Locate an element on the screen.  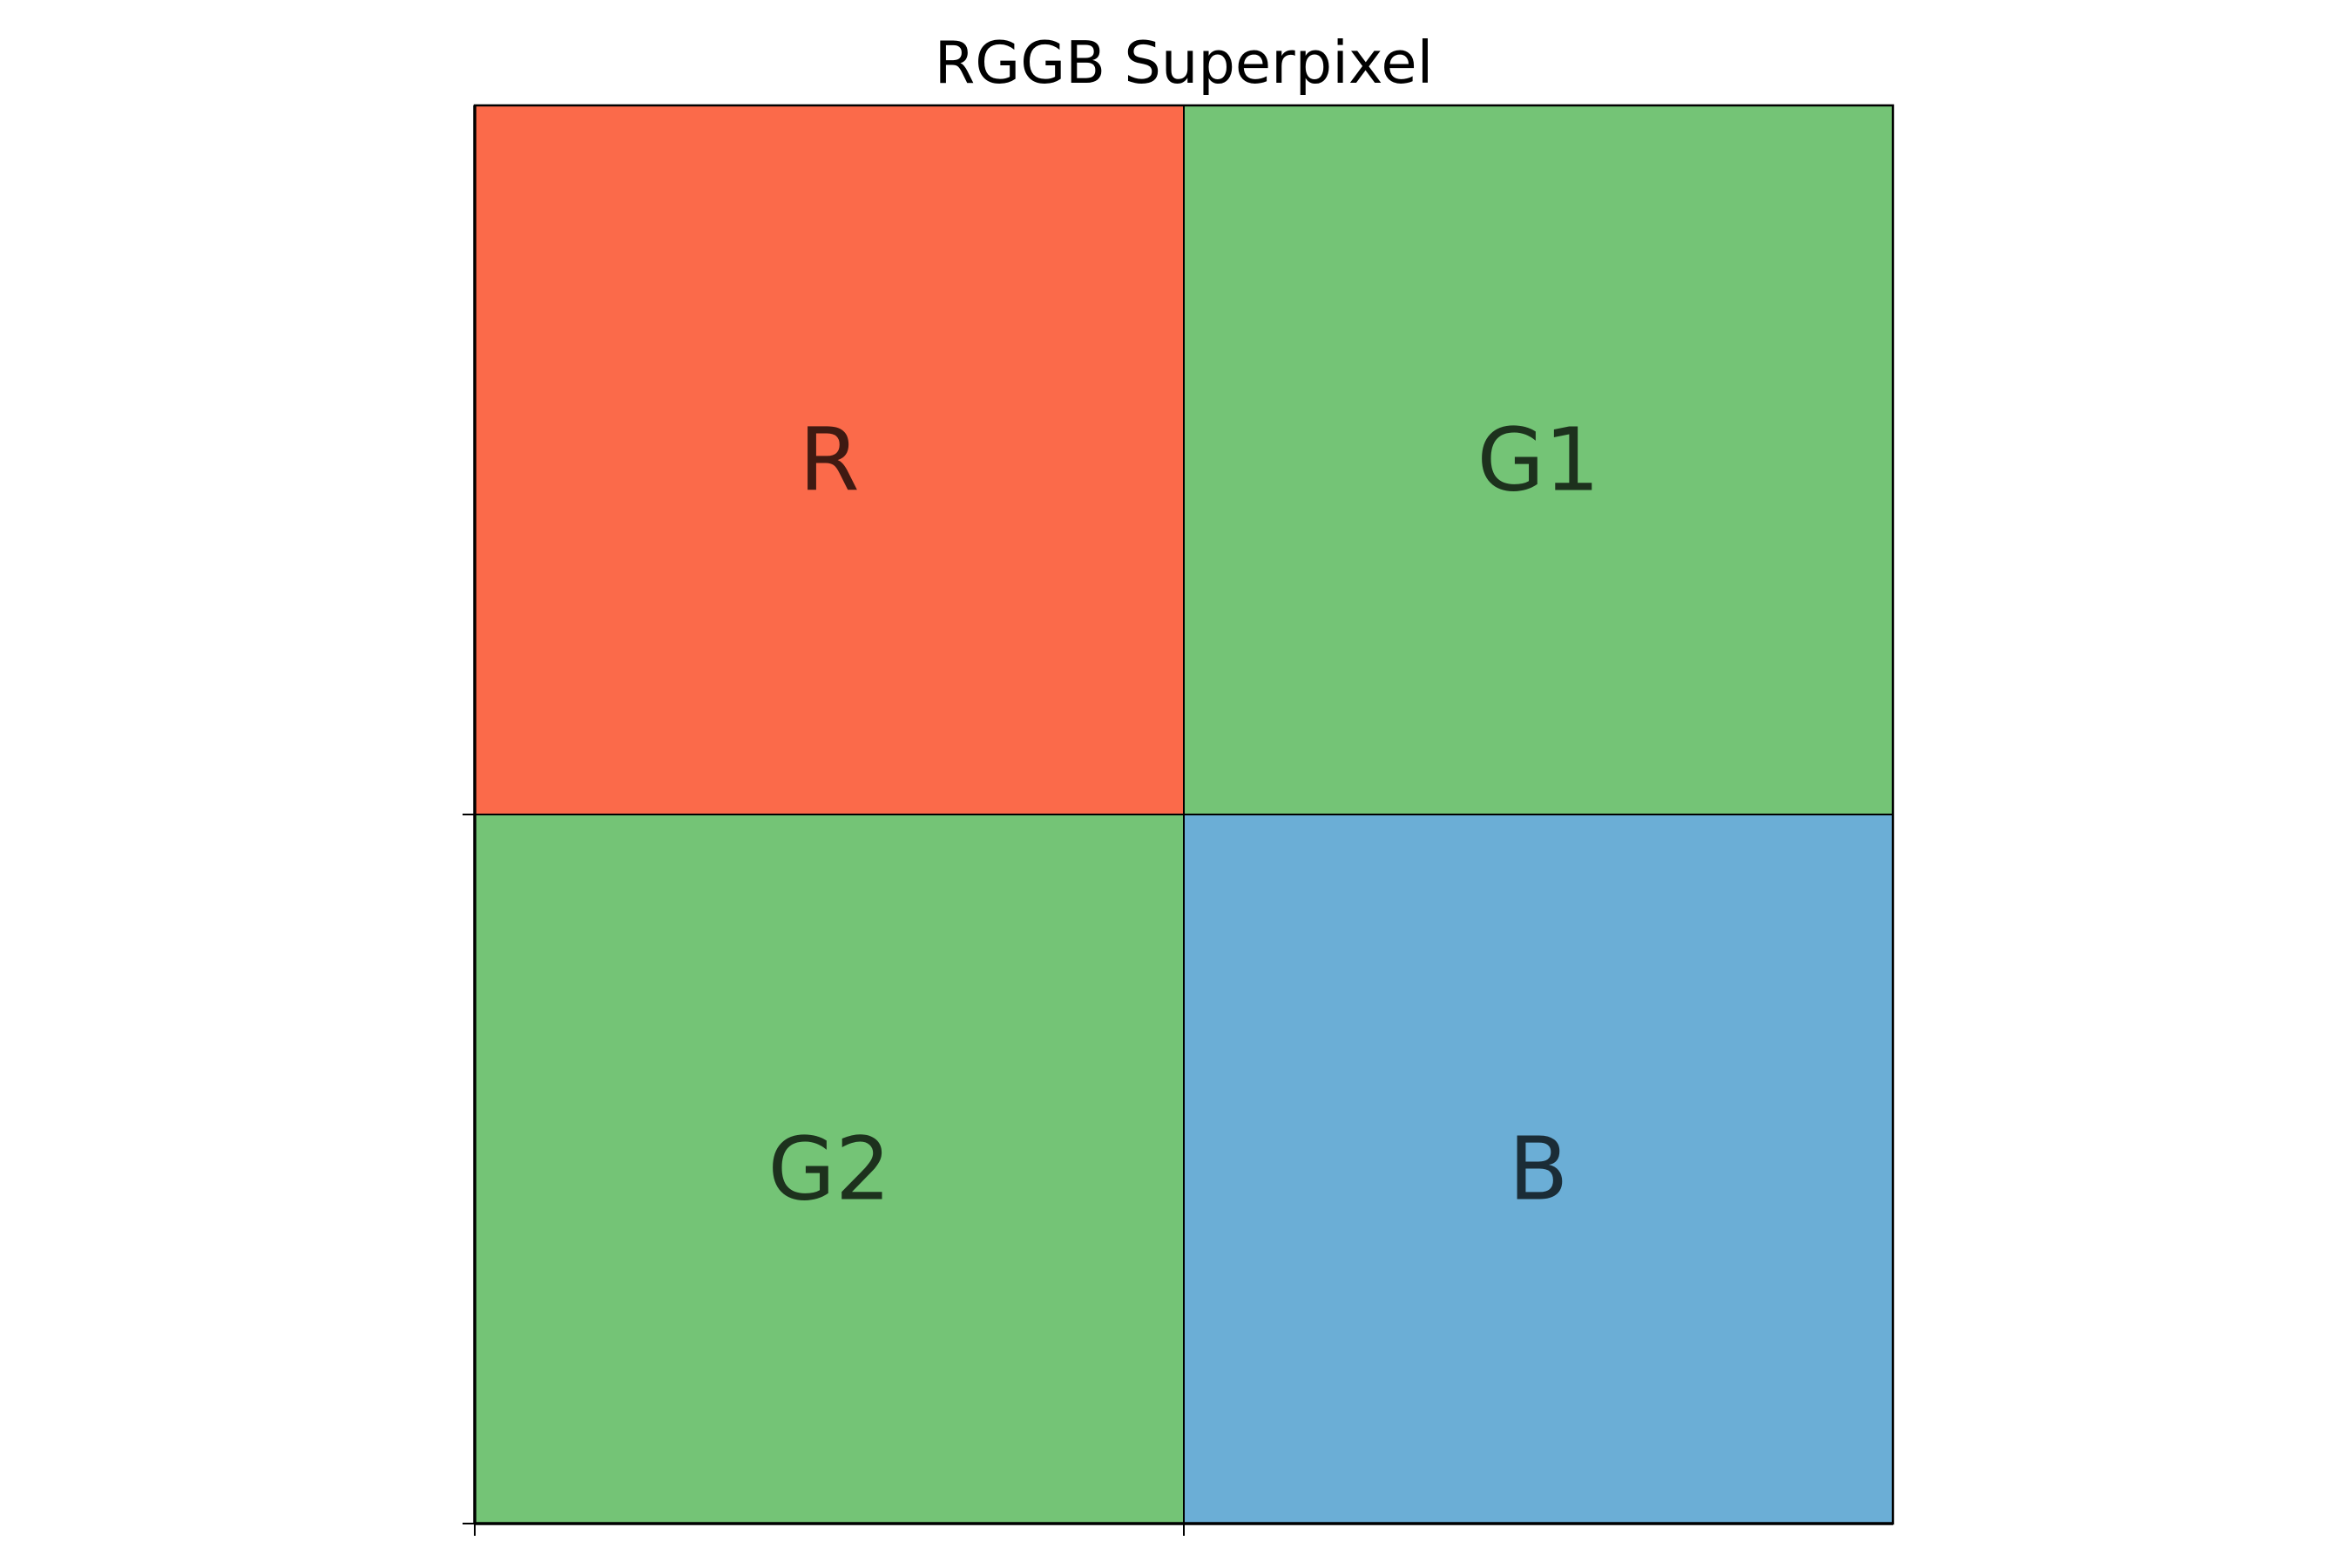
cell-label-r: R is located at coordinates (829, 460).